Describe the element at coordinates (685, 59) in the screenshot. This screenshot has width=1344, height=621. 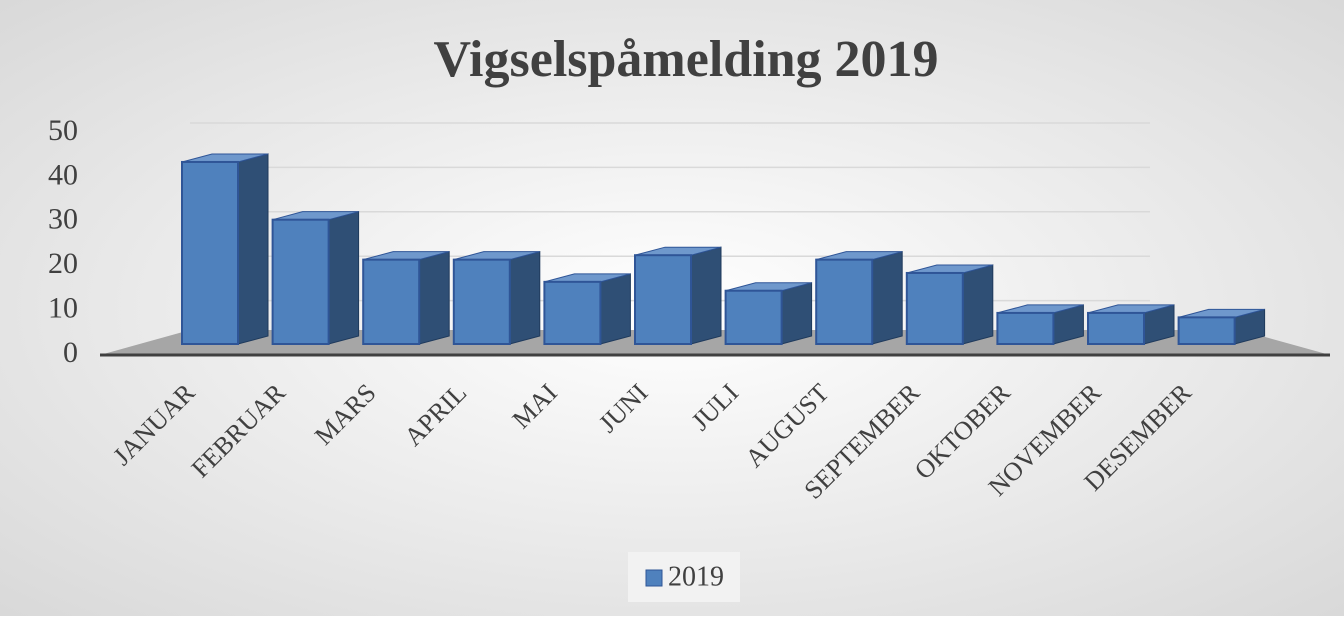
I see `chart-title: Vigselspåmelding 2019` at that location.